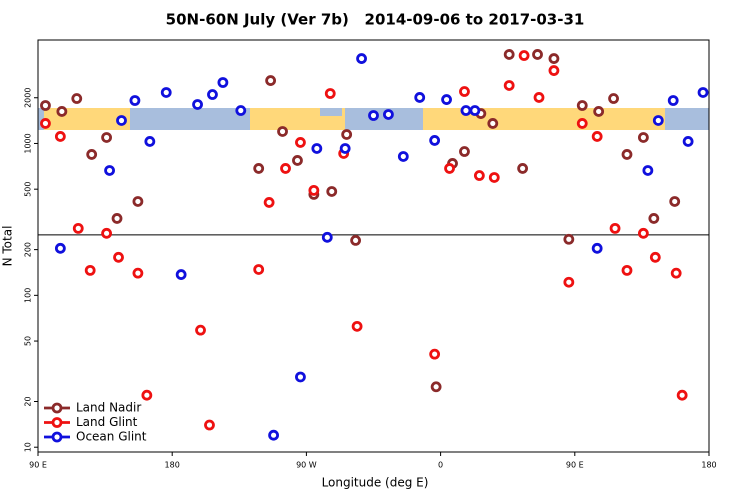 Image resolution: width=750 pixels, height=500 pixels. Describe the element at coordinates (28, 341) in the screenshot. I see `y-tick-label: 50` at that location.